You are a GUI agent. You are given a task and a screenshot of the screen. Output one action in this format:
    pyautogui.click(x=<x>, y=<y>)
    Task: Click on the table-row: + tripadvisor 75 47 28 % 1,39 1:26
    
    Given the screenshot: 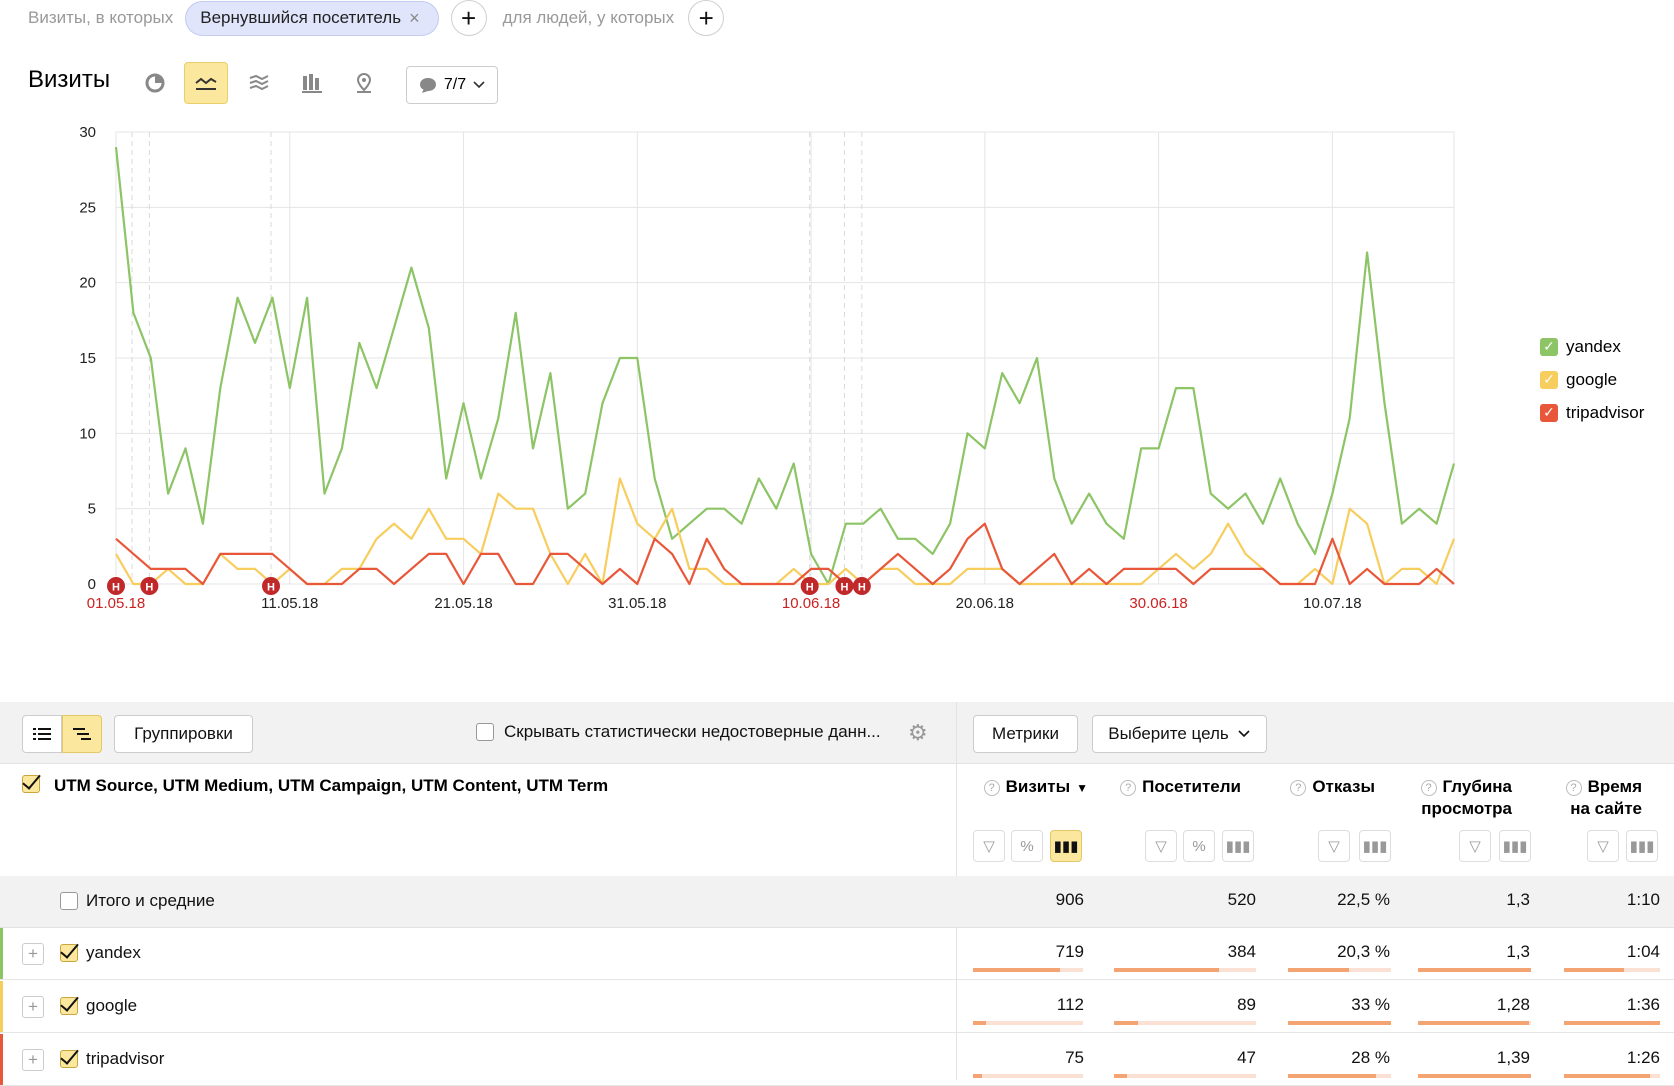 What is the action you would take?
    pyautogui.click(x=837, y=1060)
    